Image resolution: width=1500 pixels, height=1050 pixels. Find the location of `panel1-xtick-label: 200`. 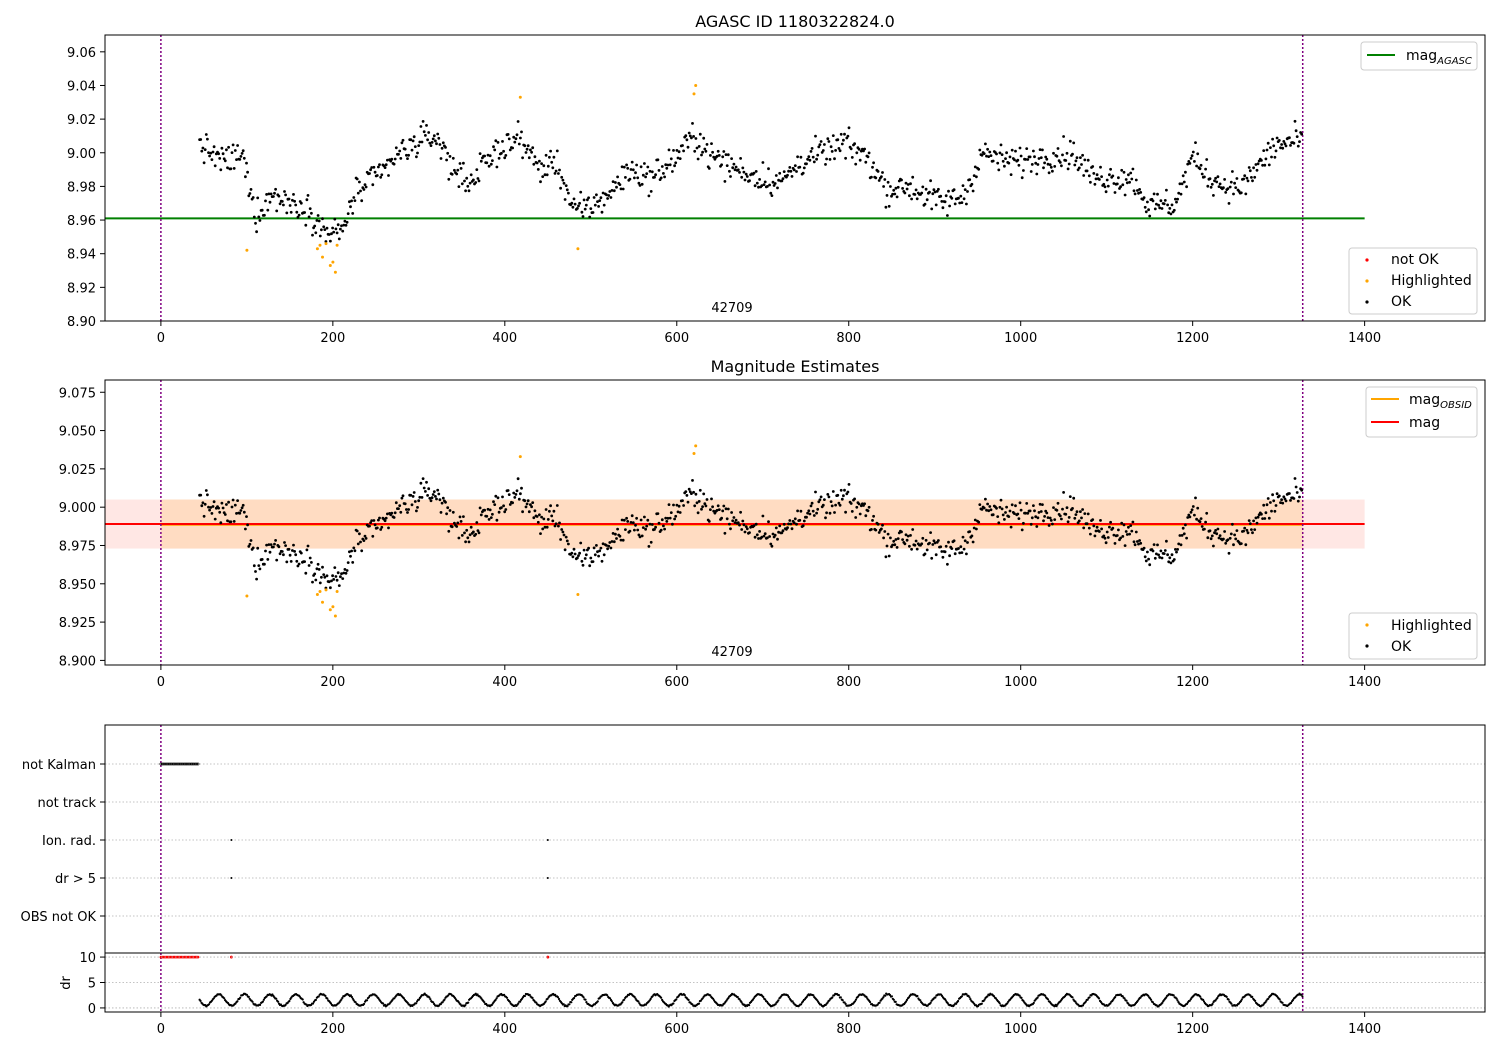

panel1-xtick-label: 200 is located at coordinates (332, 338).